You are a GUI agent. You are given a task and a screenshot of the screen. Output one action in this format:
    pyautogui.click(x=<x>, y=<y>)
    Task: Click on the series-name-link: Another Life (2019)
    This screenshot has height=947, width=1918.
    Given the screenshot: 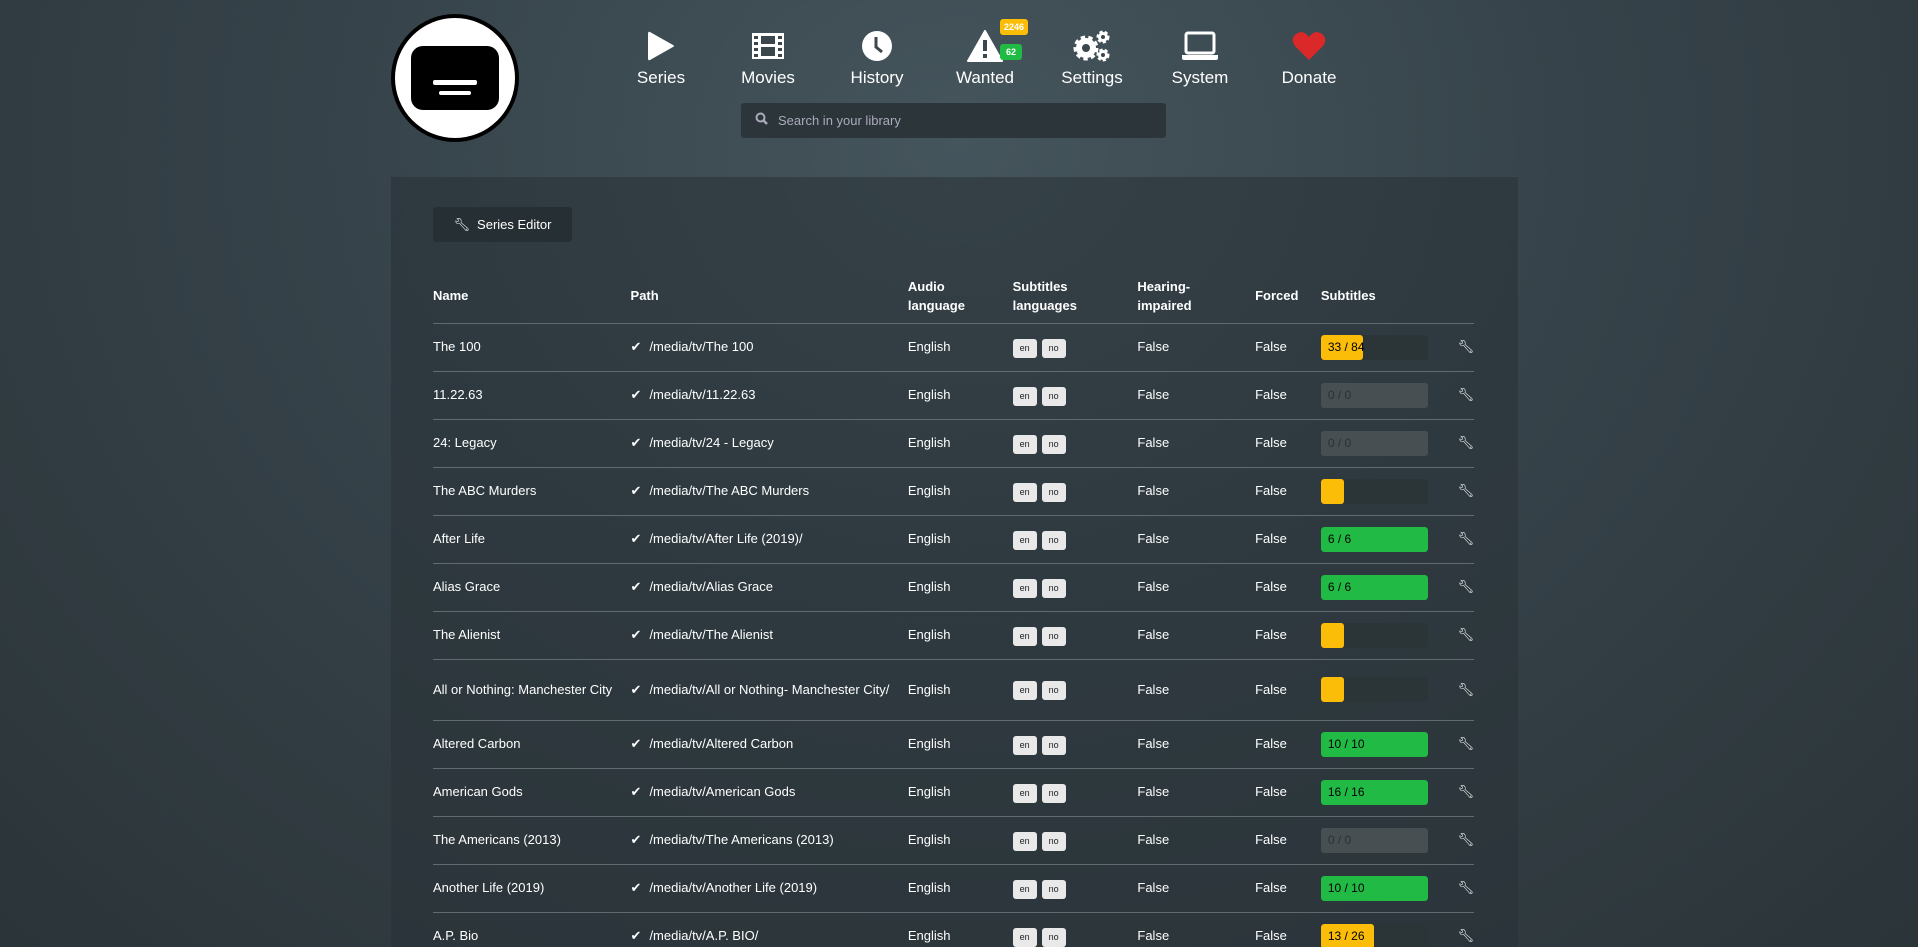 What is the action you would take?
    pyautogui.click(x=489, y=887)
    